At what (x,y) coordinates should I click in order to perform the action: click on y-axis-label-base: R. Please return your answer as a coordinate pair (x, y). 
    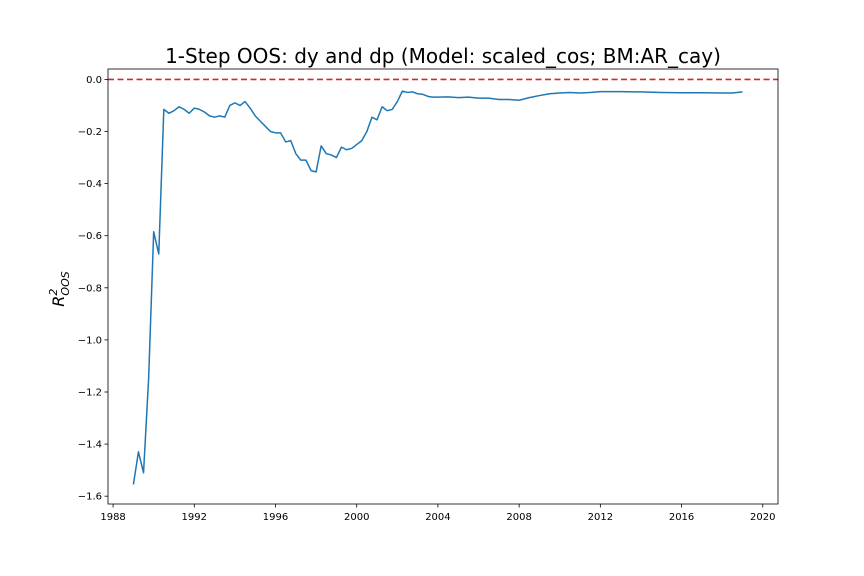
    Looking at the image, I should click on (58, 301).